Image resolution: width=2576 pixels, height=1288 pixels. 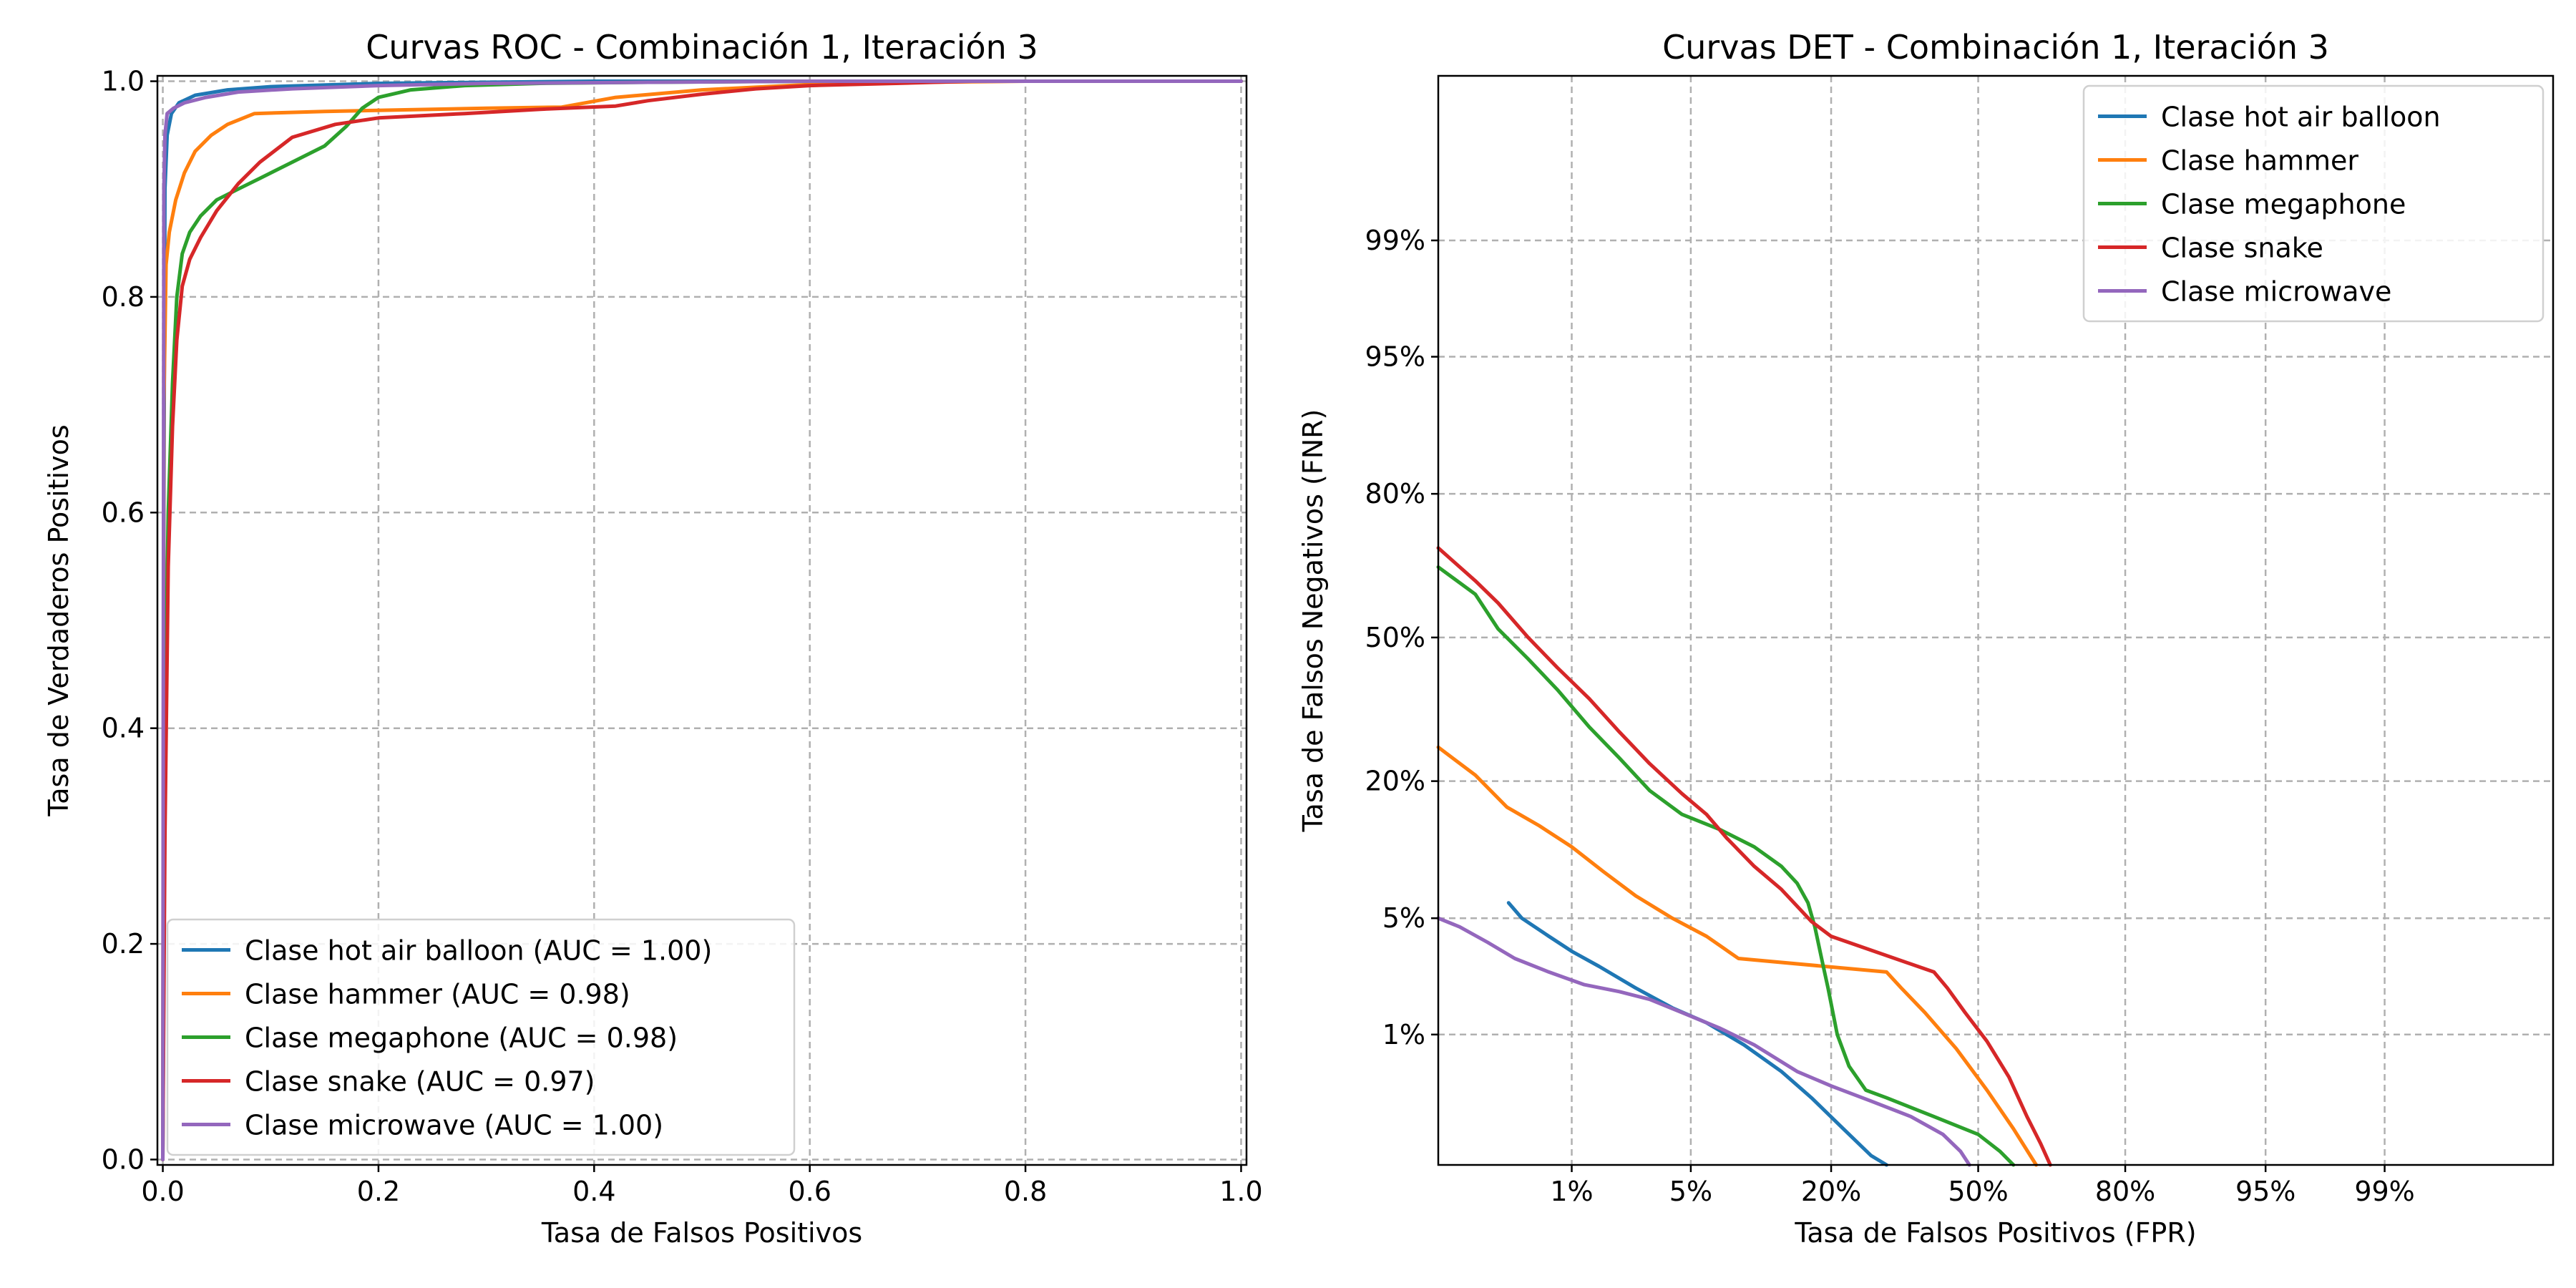 I want to click on roc-legend-label: Clase megaphone (AUC = 0.98), so click(x=461, y=1038).